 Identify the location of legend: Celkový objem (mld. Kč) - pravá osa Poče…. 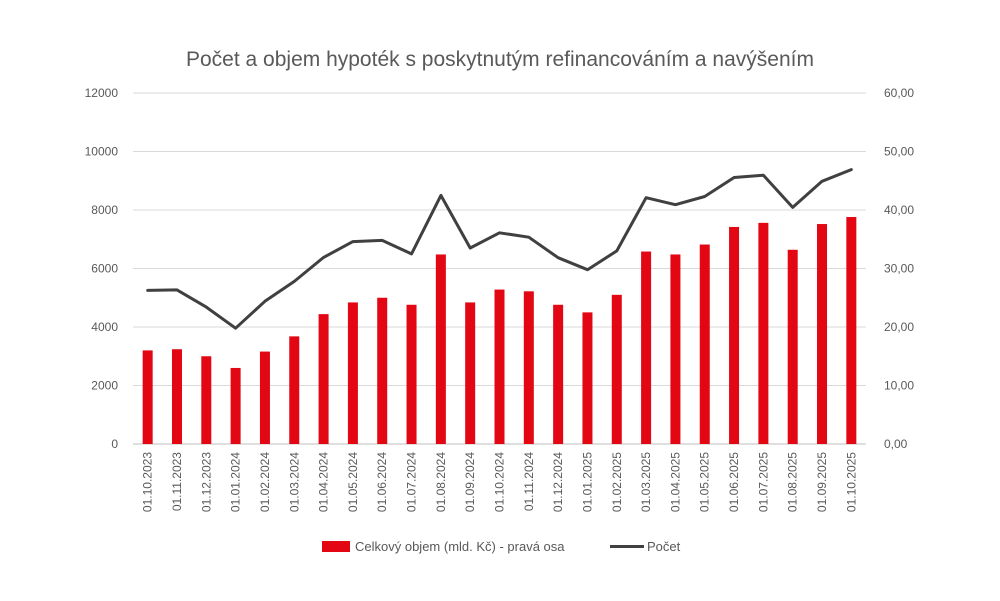
(501, 546).